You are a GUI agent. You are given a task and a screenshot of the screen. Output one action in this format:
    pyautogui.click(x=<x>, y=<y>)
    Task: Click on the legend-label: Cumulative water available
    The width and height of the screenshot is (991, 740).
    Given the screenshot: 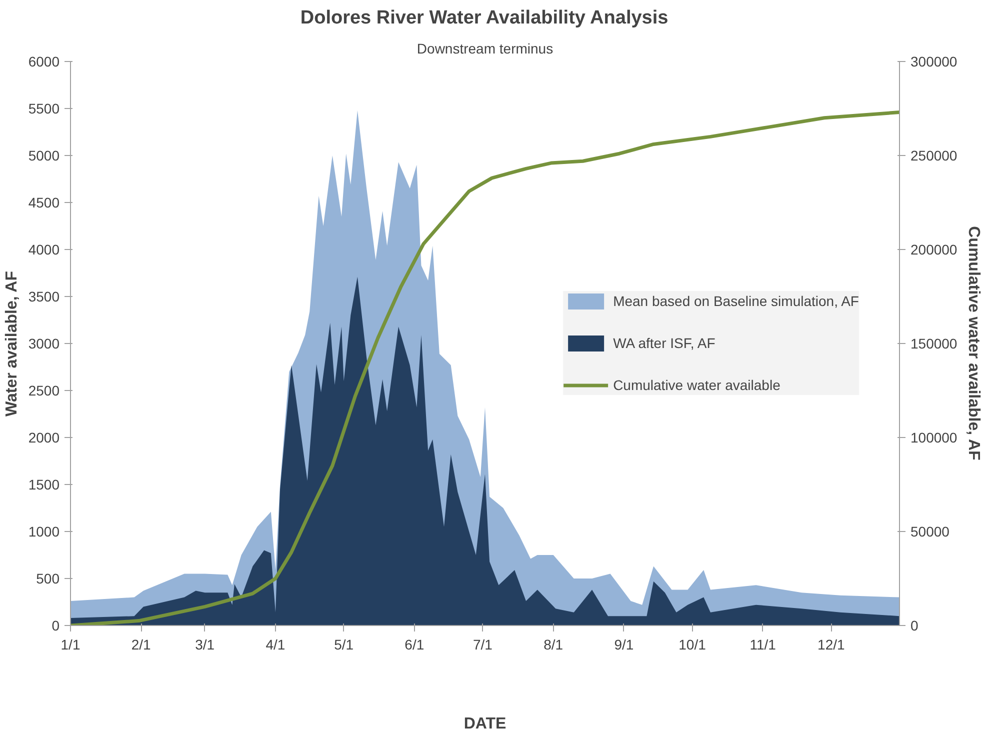 What is the action you would take?
    pyautogui.click(x=696, y=385)
    